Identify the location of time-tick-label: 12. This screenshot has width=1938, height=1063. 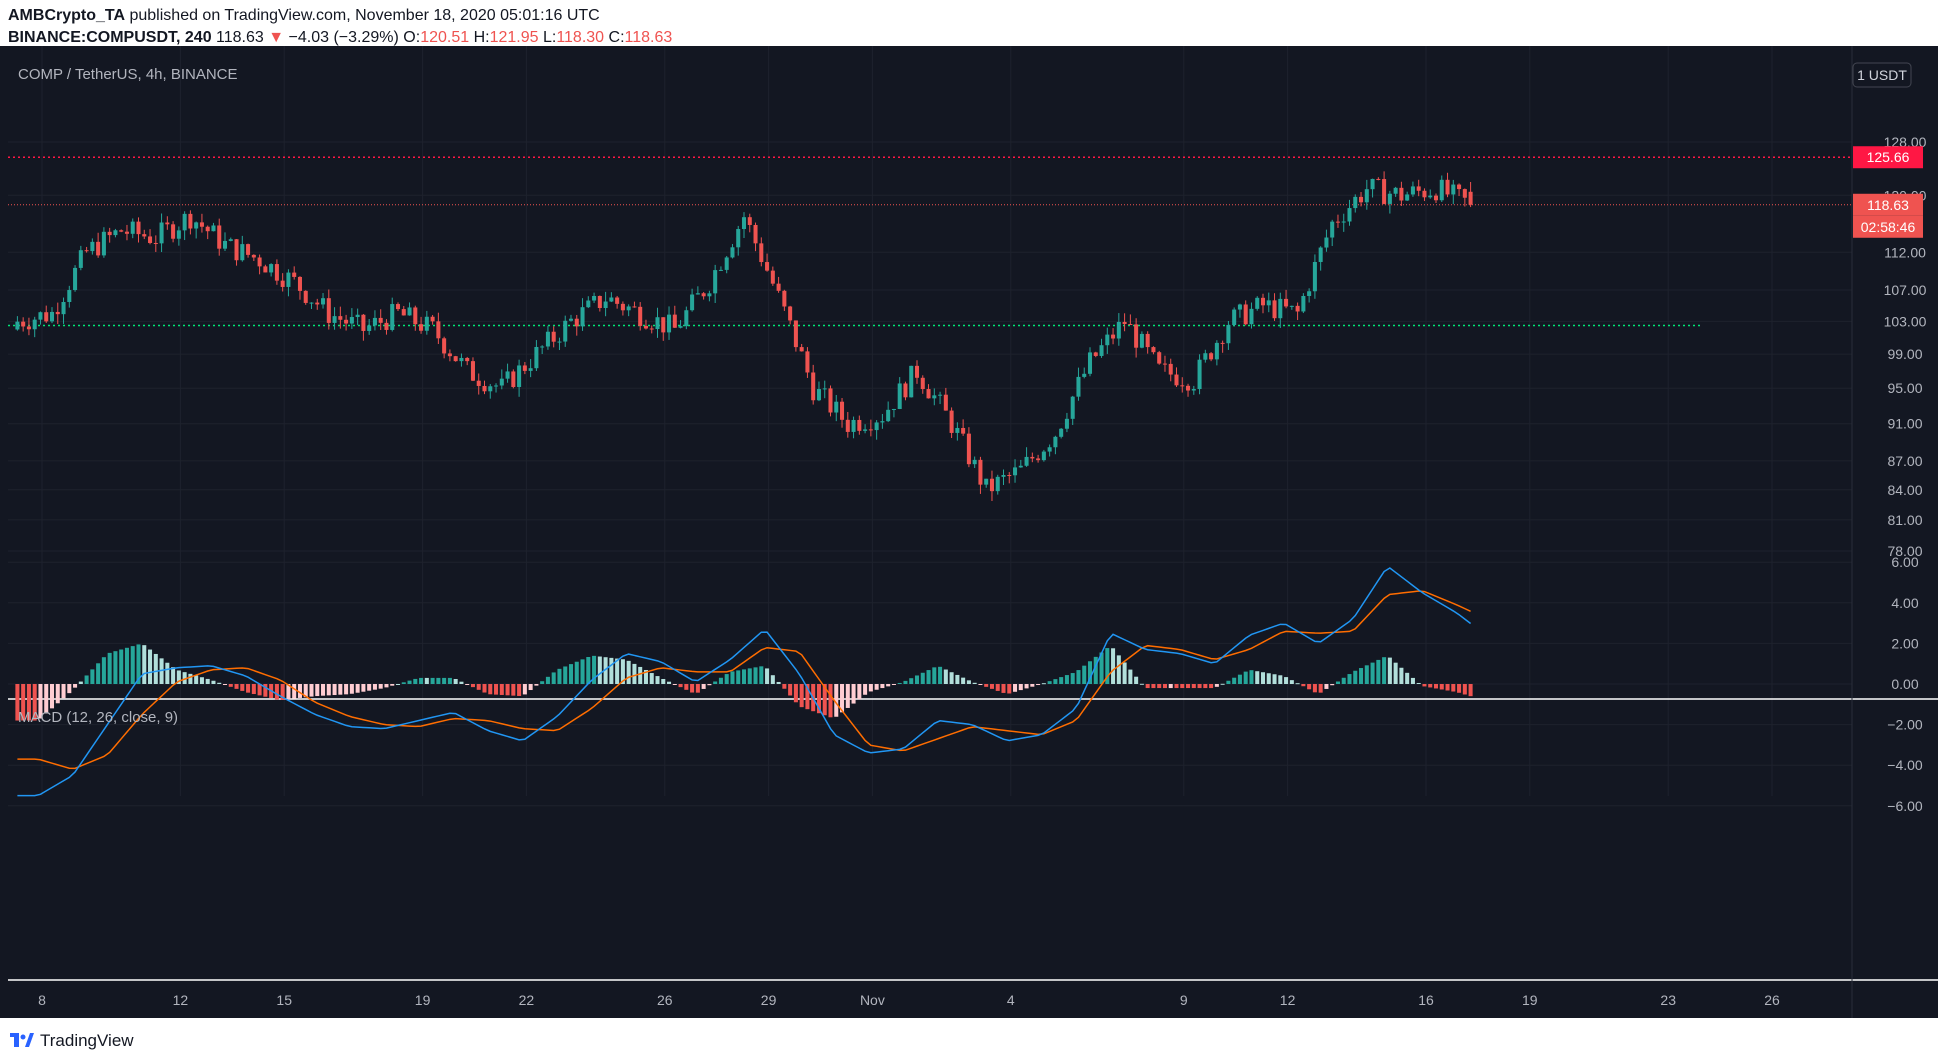
(1288, 1000).